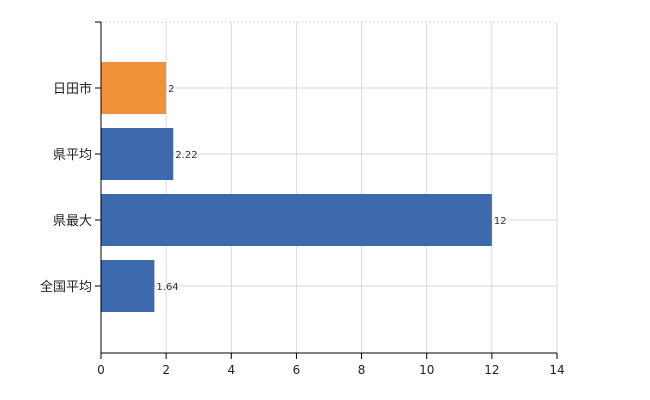  What do you see at coordinates (186, 155) in the screenshot?
I see `data-label: 2.22` at bounding box center [186, 155].